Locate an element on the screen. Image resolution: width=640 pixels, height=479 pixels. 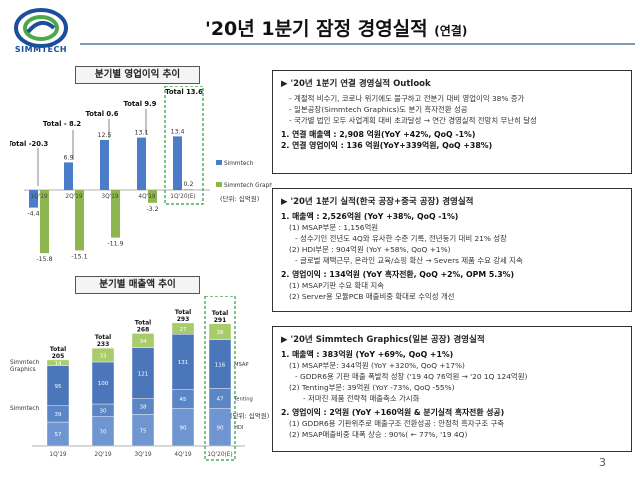
korea-china-line: 1. 매출액 : 2,526억원 (YoY +38%, QoQ -1%) is located at coordinates (370, 216).